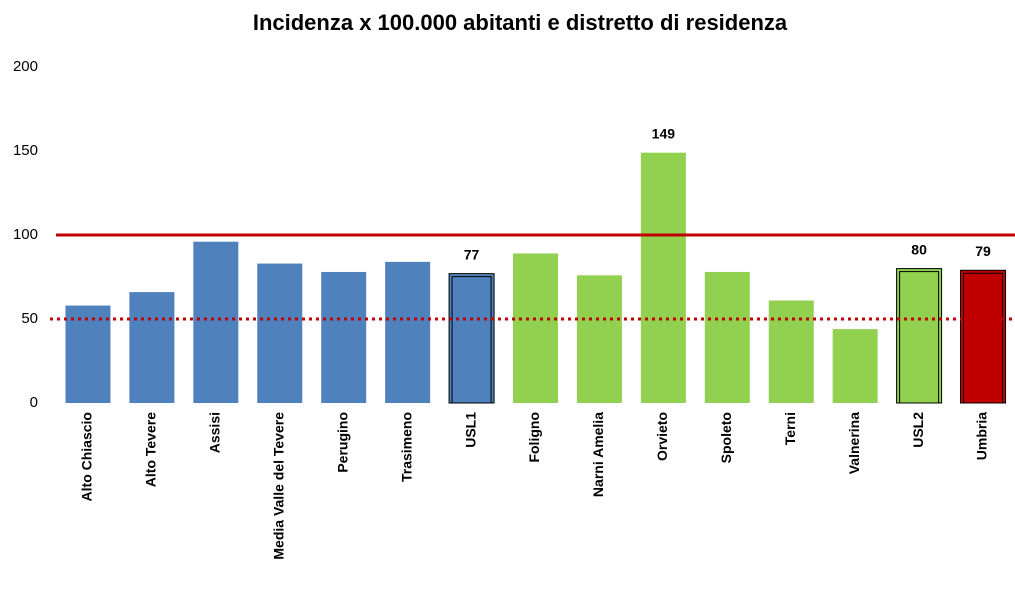 The image size is (1015, 592). What do you see at coordinates (470, 430) in the screenshot?
I see `x-tick-label: USL1` at bounding box center [470, 430].